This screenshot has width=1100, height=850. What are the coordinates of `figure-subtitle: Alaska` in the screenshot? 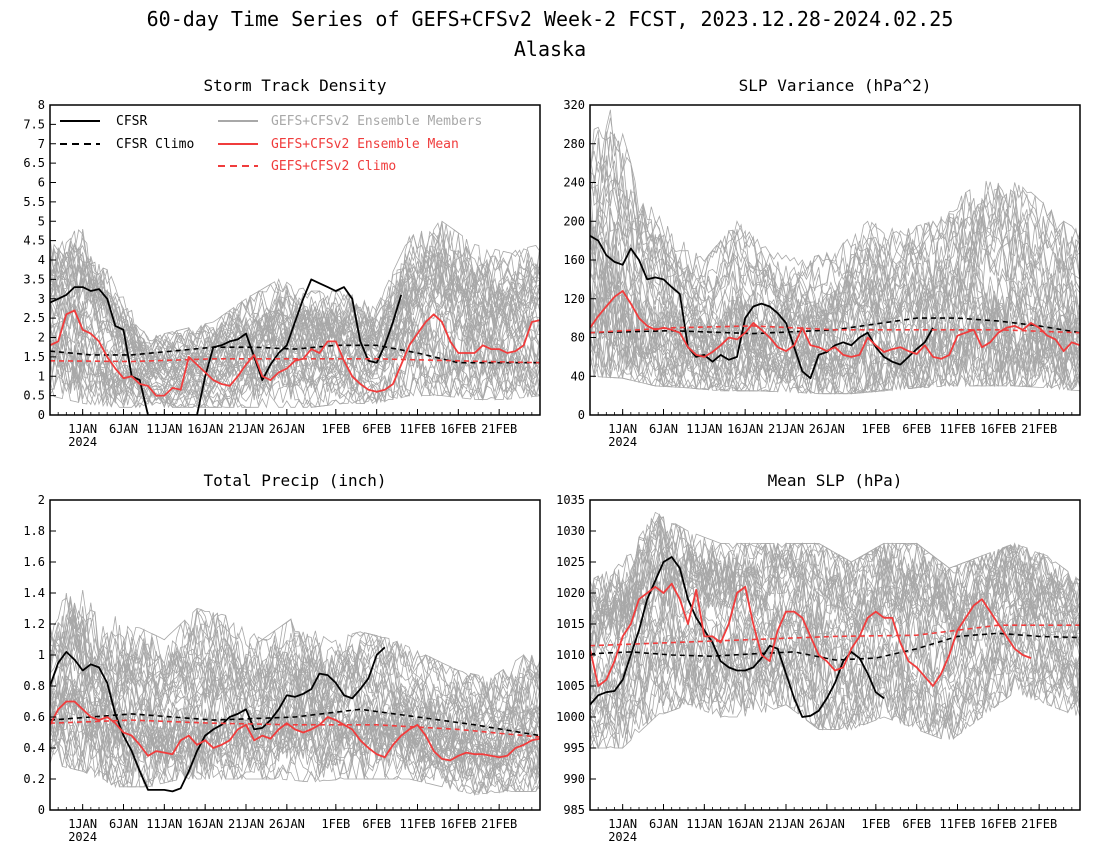 It's located at (550, 49).